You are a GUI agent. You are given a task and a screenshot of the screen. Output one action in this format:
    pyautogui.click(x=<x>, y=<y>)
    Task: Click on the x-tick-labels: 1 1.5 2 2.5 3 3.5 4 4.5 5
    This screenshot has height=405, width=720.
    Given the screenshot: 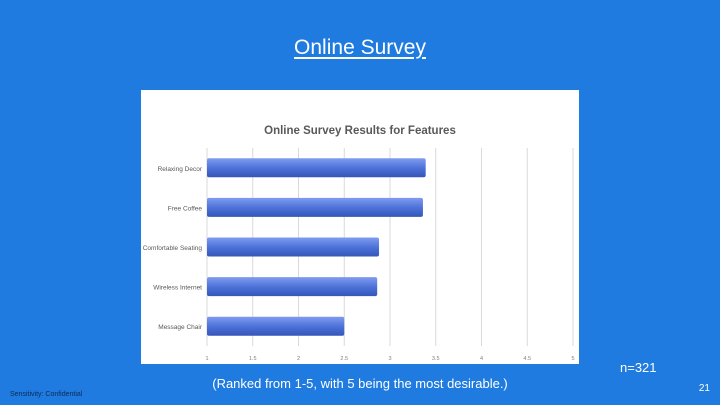 What is the action you would take?
    pyautogui.click(x=389, y=359)
    